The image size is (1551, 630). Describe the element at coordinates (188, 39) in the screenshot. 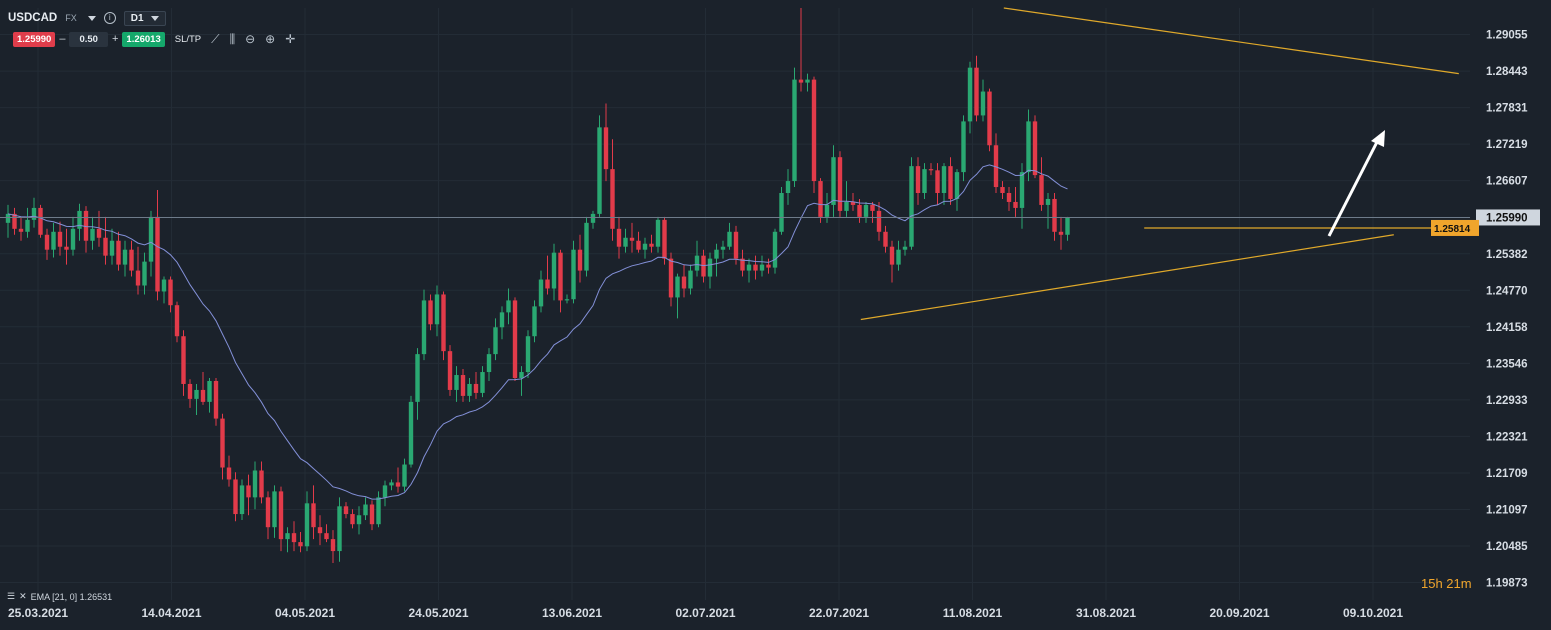

I see `sltp-button: SL/TP` at that location.